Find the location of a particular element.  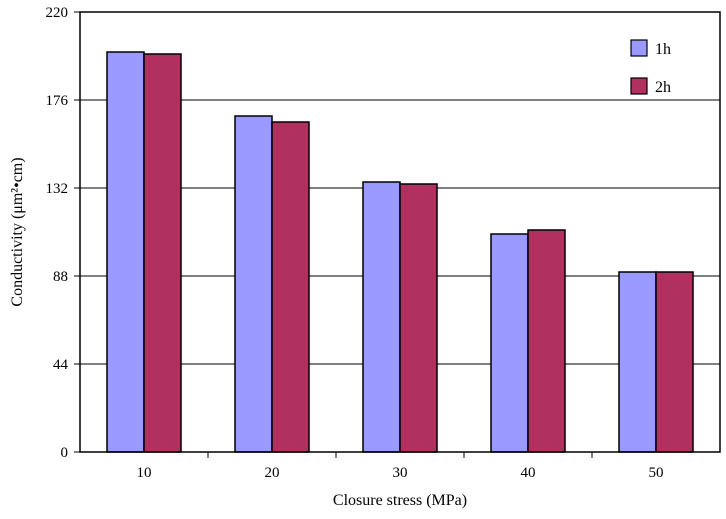

legend-label-1h: 1h is located at coordinates (663, 49).